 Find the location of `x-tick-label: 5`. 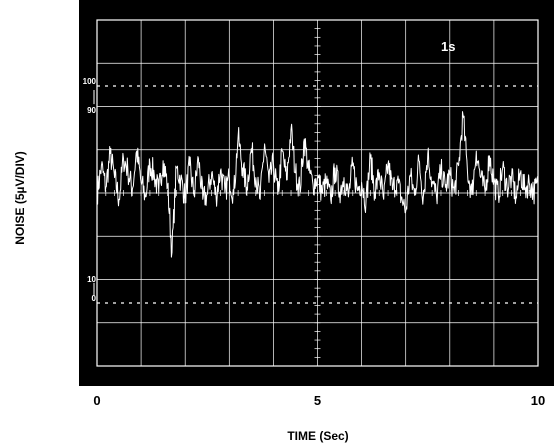

x-tick-label: 5 is located at coordinates (317, 400).